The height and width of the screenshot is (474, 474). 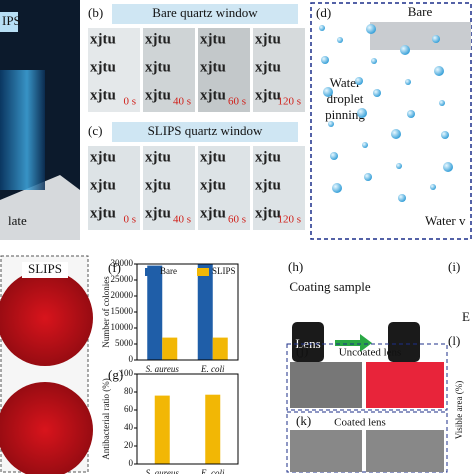 What do you see at coordinates (46, 364) in the screenshot?
I see `panel-e: SLIPS` at bounding box center [46, 364].